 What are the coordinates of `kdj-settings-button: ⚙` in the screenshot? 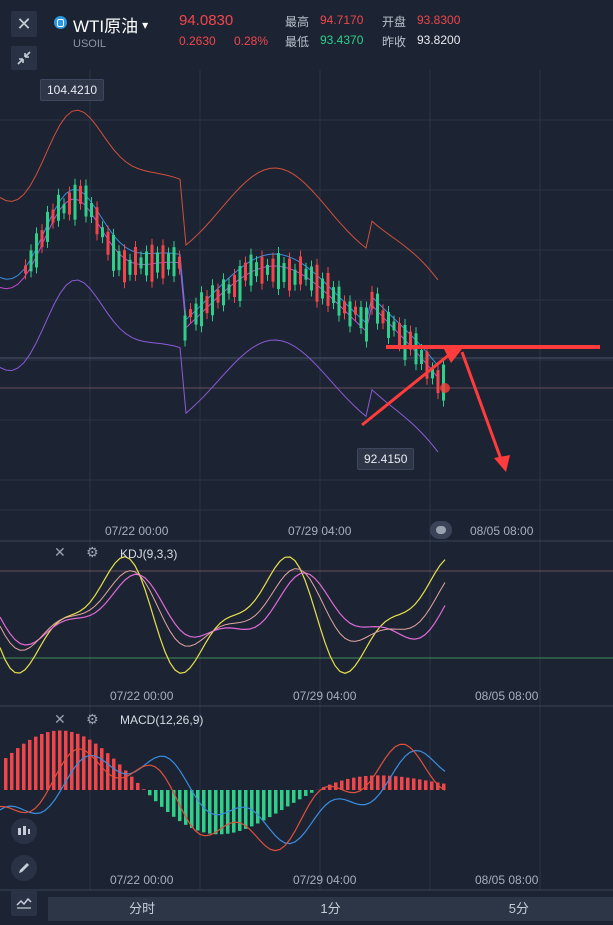 It's located at (92, 553).